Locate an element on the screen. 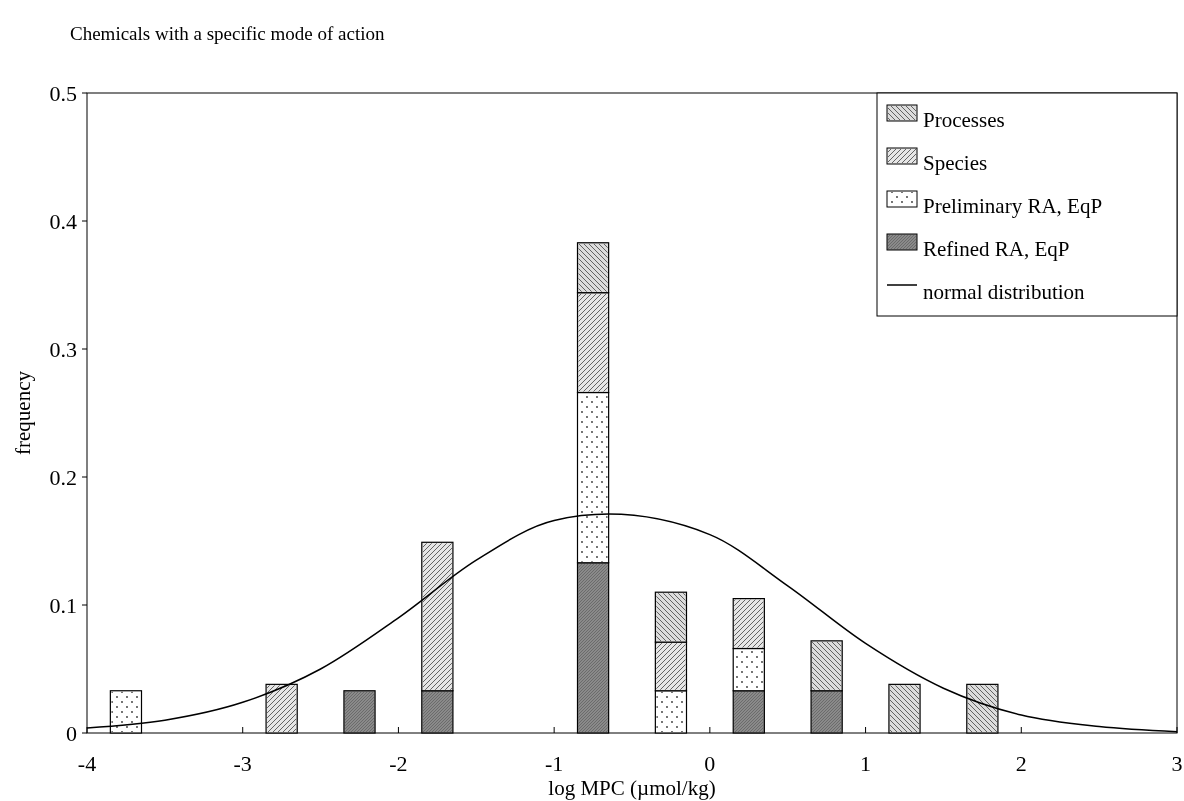 This screenshot has width=1184, height=801. y-tick-label: 0.2 is located at coordinates (63, 477).